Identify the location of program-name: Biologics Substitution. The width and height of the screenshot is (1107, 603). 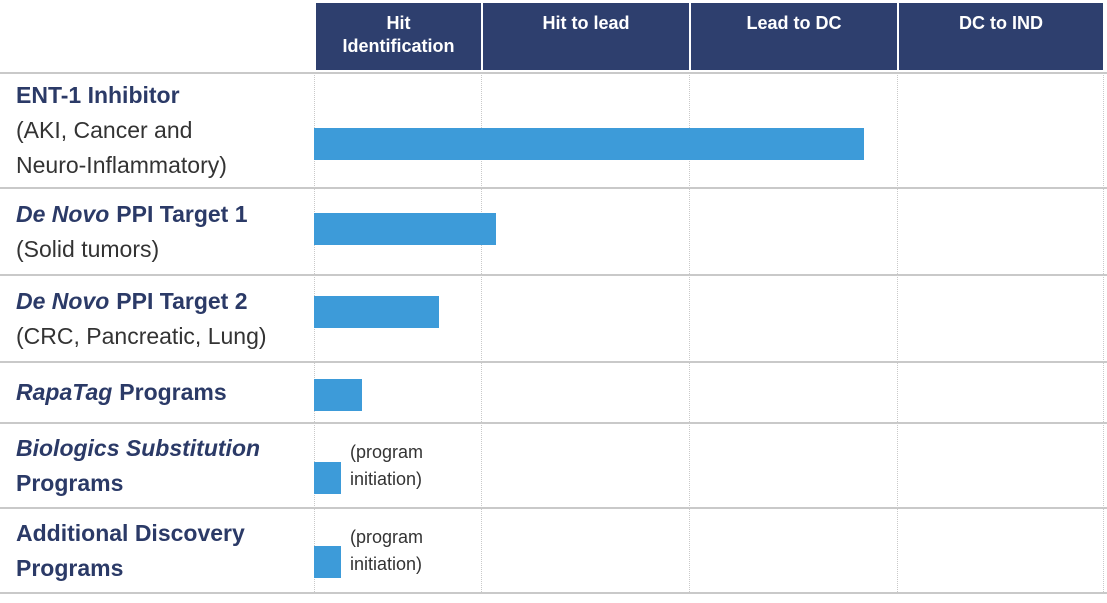
(163, 448).